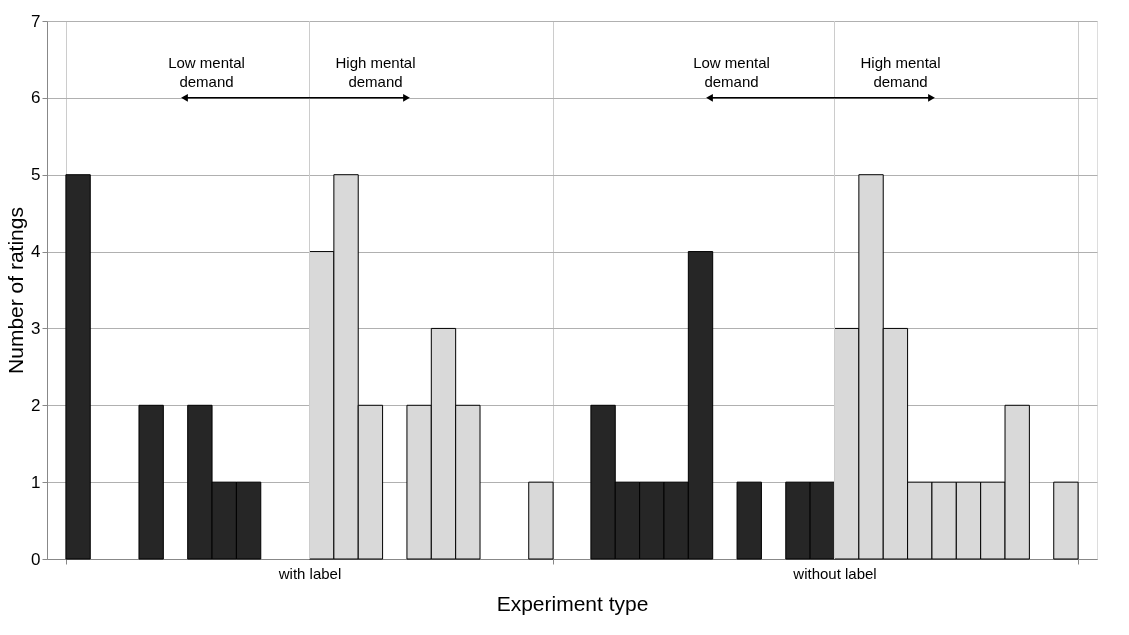  Describe the element at coordinates (36, 252) in the screenshot. I see `y-tick-label: 4` at that location.